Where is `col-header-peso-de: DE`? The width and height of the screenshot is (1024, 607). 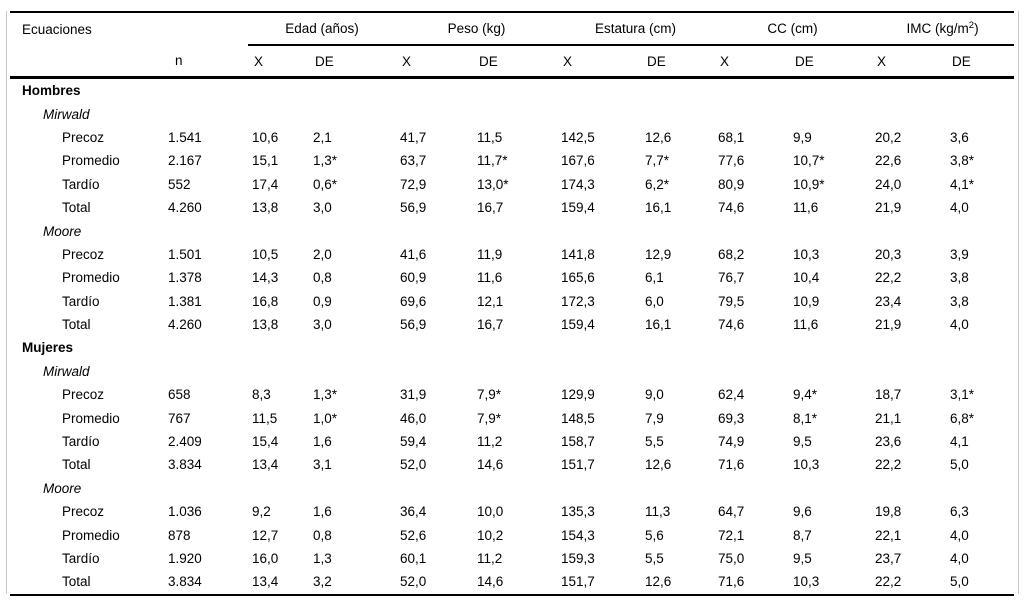 col-header-peso-de: DE is located at coordinates (515, 62).